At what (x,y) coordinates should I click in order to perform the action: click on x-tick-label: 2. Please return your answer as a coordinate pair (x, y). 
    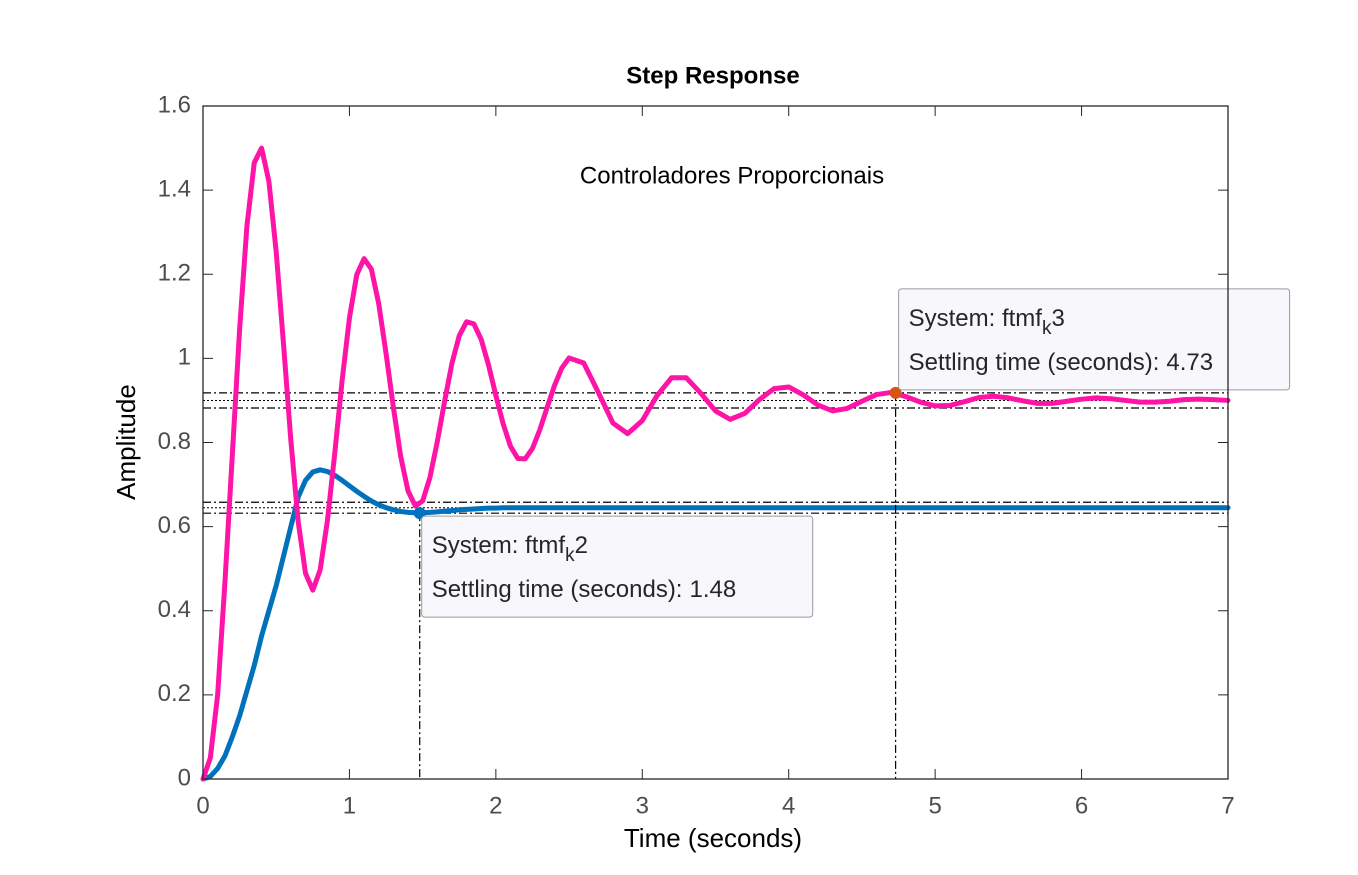
    Looking at the image, I should click on (495, 805).